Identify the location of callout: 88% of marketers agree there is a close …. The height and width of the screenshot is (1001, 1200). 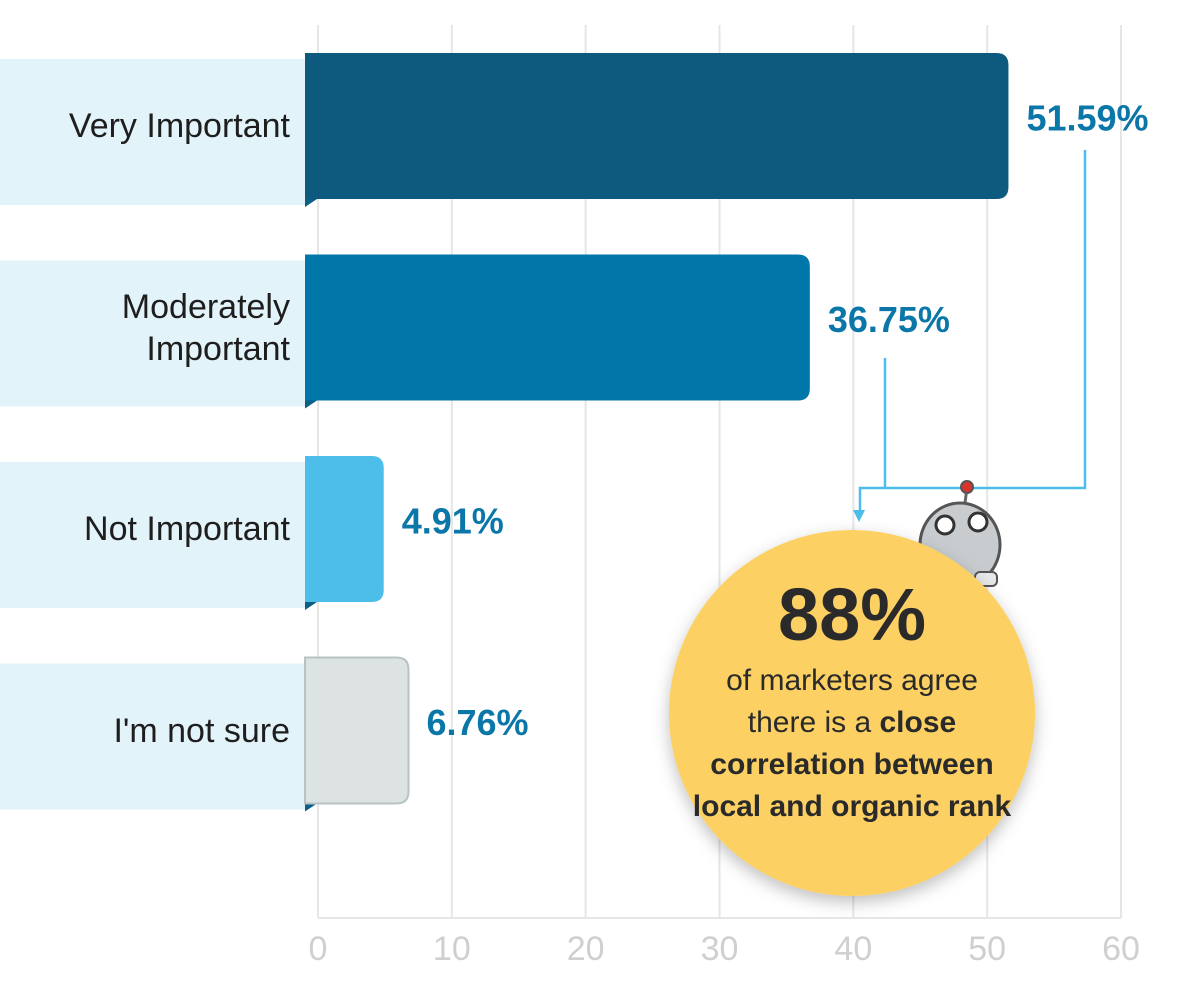
(852, 699).